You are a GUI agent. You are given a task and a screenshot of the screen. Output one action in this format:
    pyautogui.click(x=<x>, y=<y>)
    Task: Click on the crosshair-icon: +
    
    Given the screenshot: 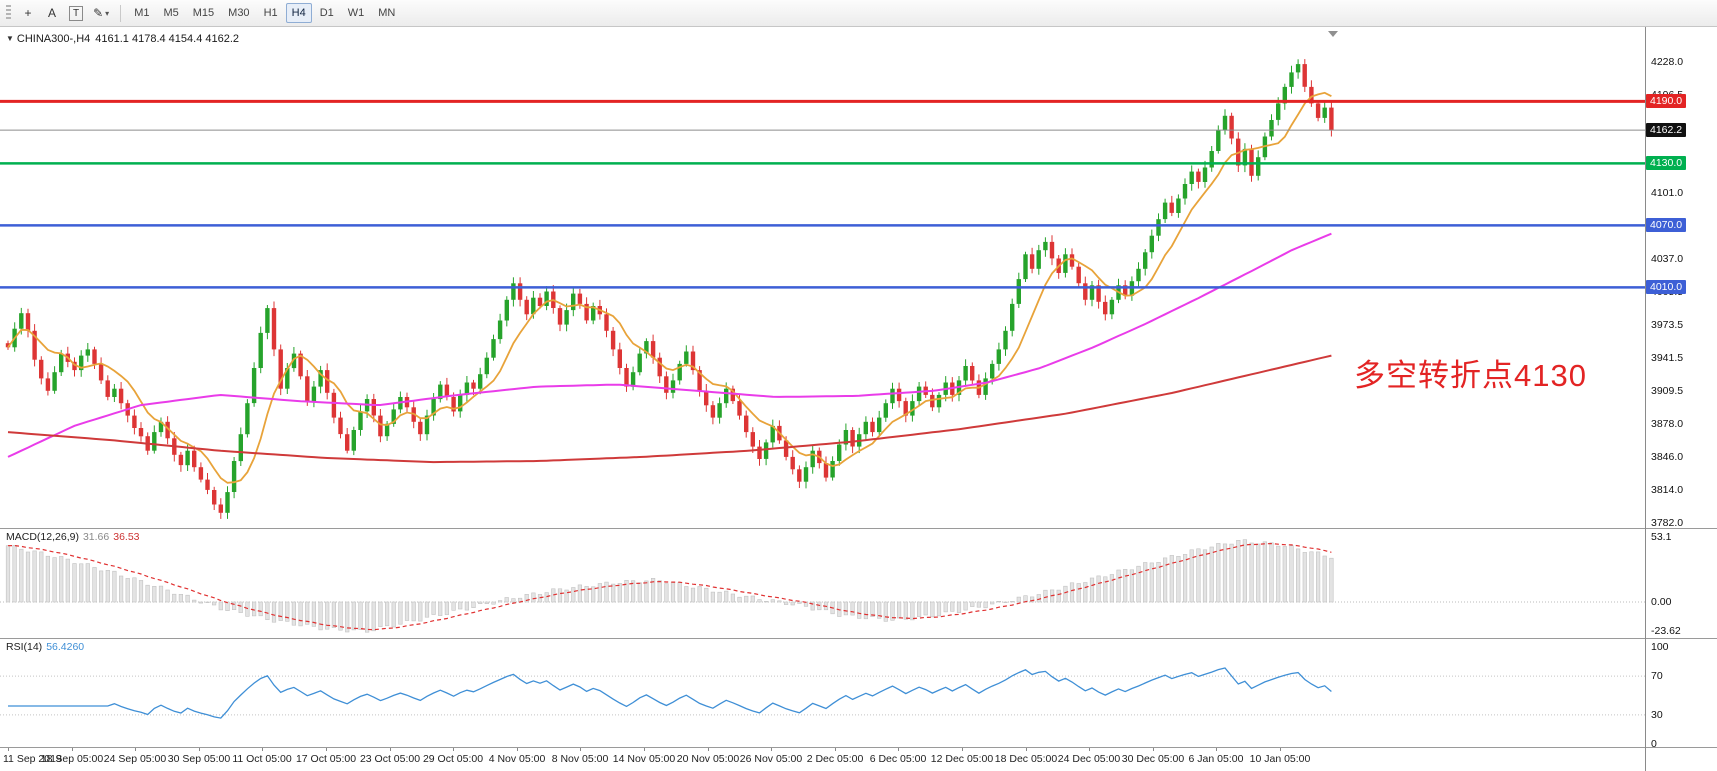 What is the action you would take?
    pyautogui.click(x=28, y=13)
    